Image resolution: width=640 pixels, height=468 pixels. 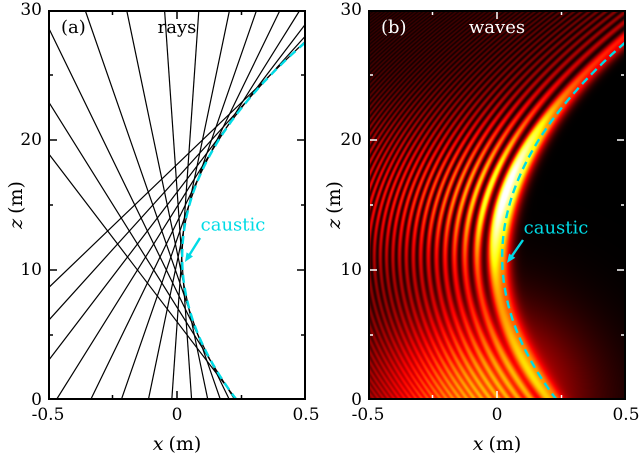 What do you see at coordinates (31, 140) in the screenshot?
I see `y-tick-label-a: 20` at bounding box center [31, 140].